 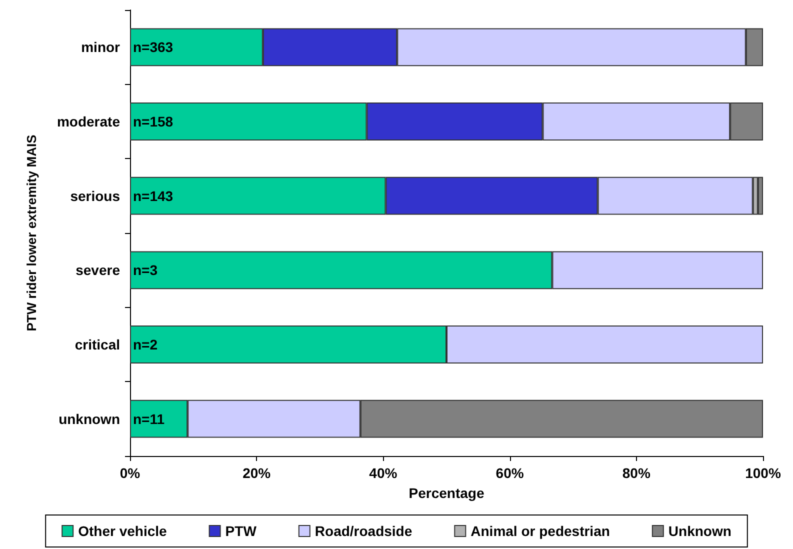 I want to click on annotation: n=143, so click(x=153, y=196).